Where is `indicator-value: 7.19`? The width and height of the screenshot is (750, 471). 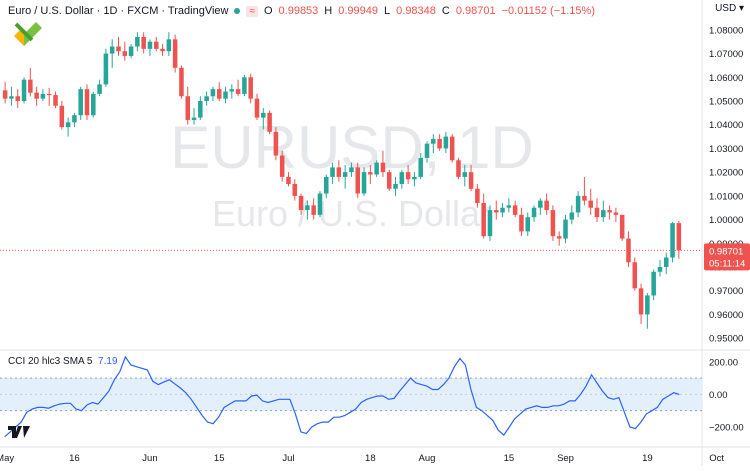
indicator-value: 7.19 is located at coordinates (108, 361).